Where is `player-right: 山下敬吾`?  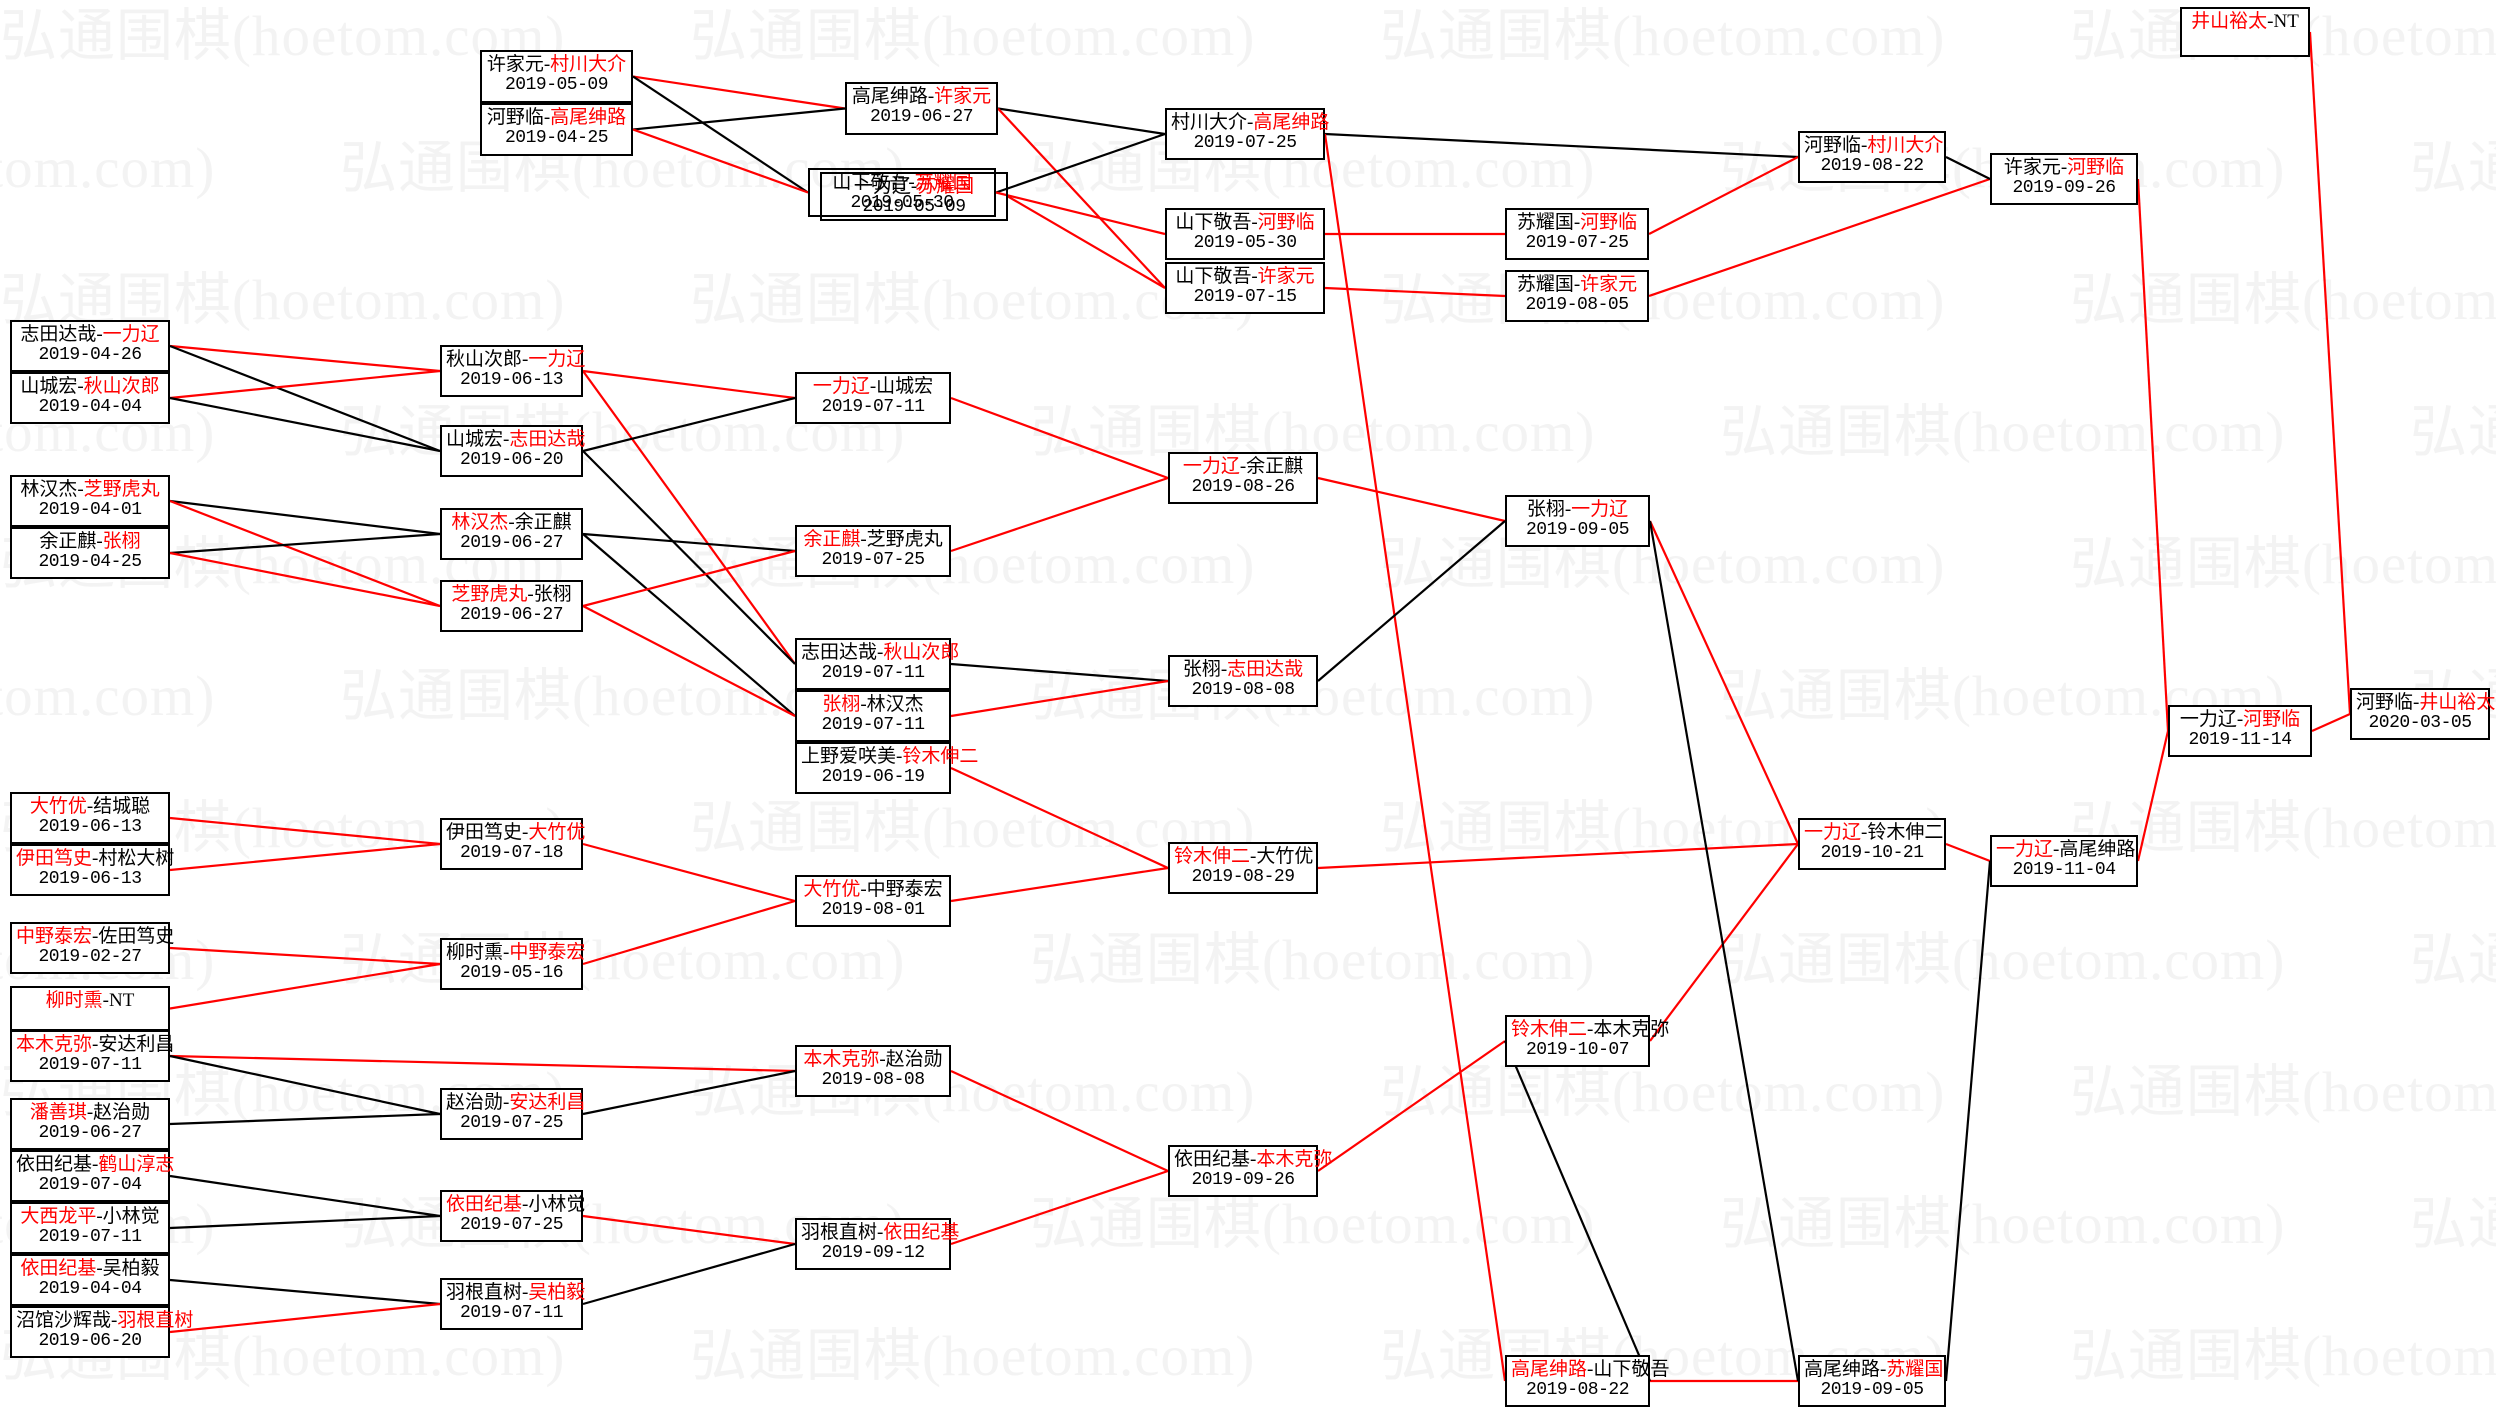
player-right: 山下敬吾 is located at coordinates (1631, 1369).